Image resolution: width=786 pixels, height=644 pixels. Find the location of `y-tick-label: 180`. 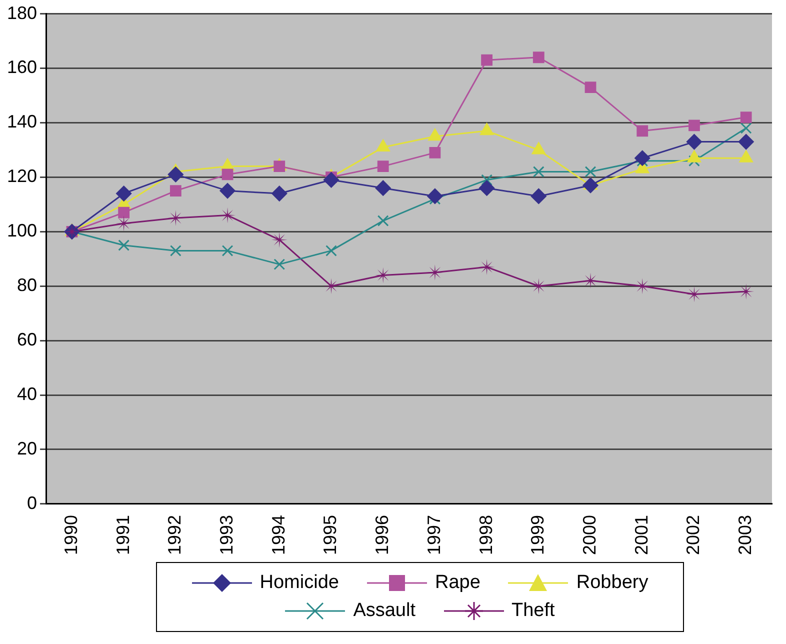

y-tick-label: 180 is located at coordinates (22, 12).